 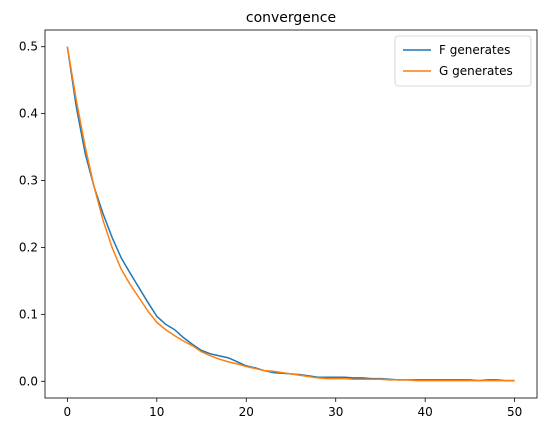 I want to click on y-axis: 0.0 0.1 0.2 0.3 0.4 0.5, so click(x=32, y=214).